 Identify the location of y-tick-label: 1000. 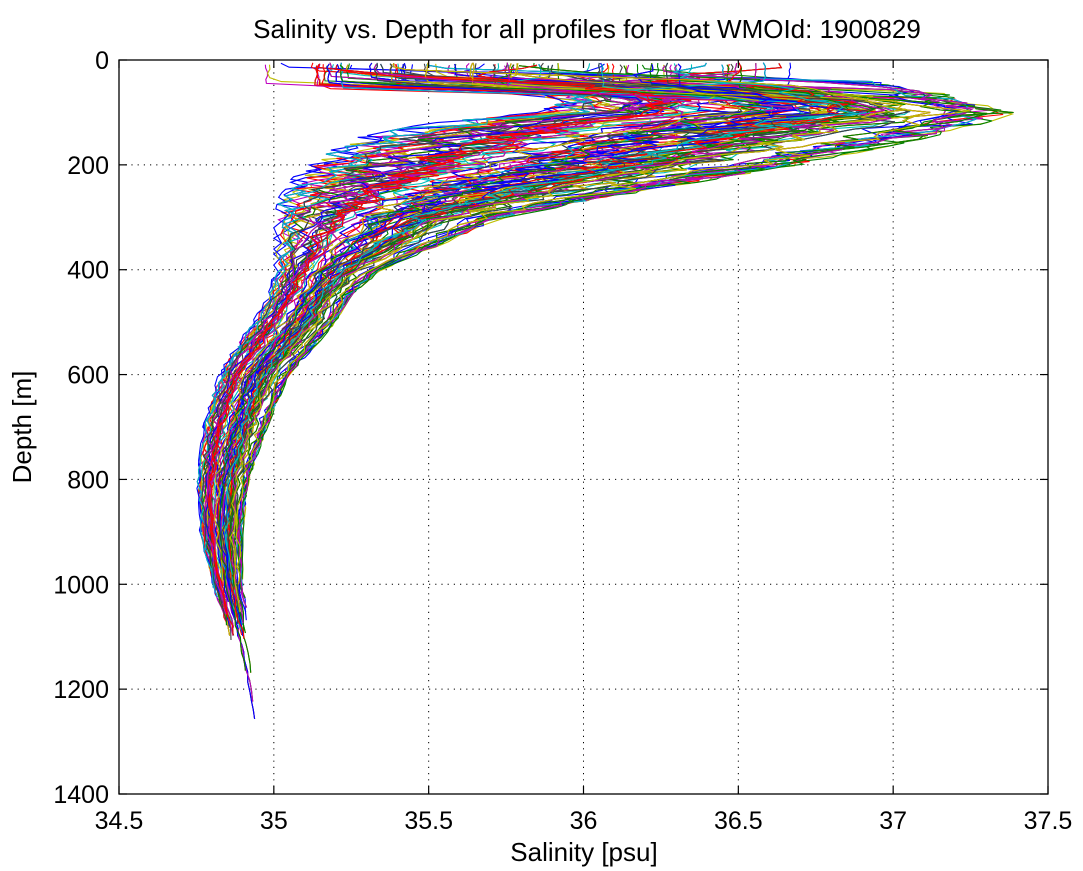
(81, 585).